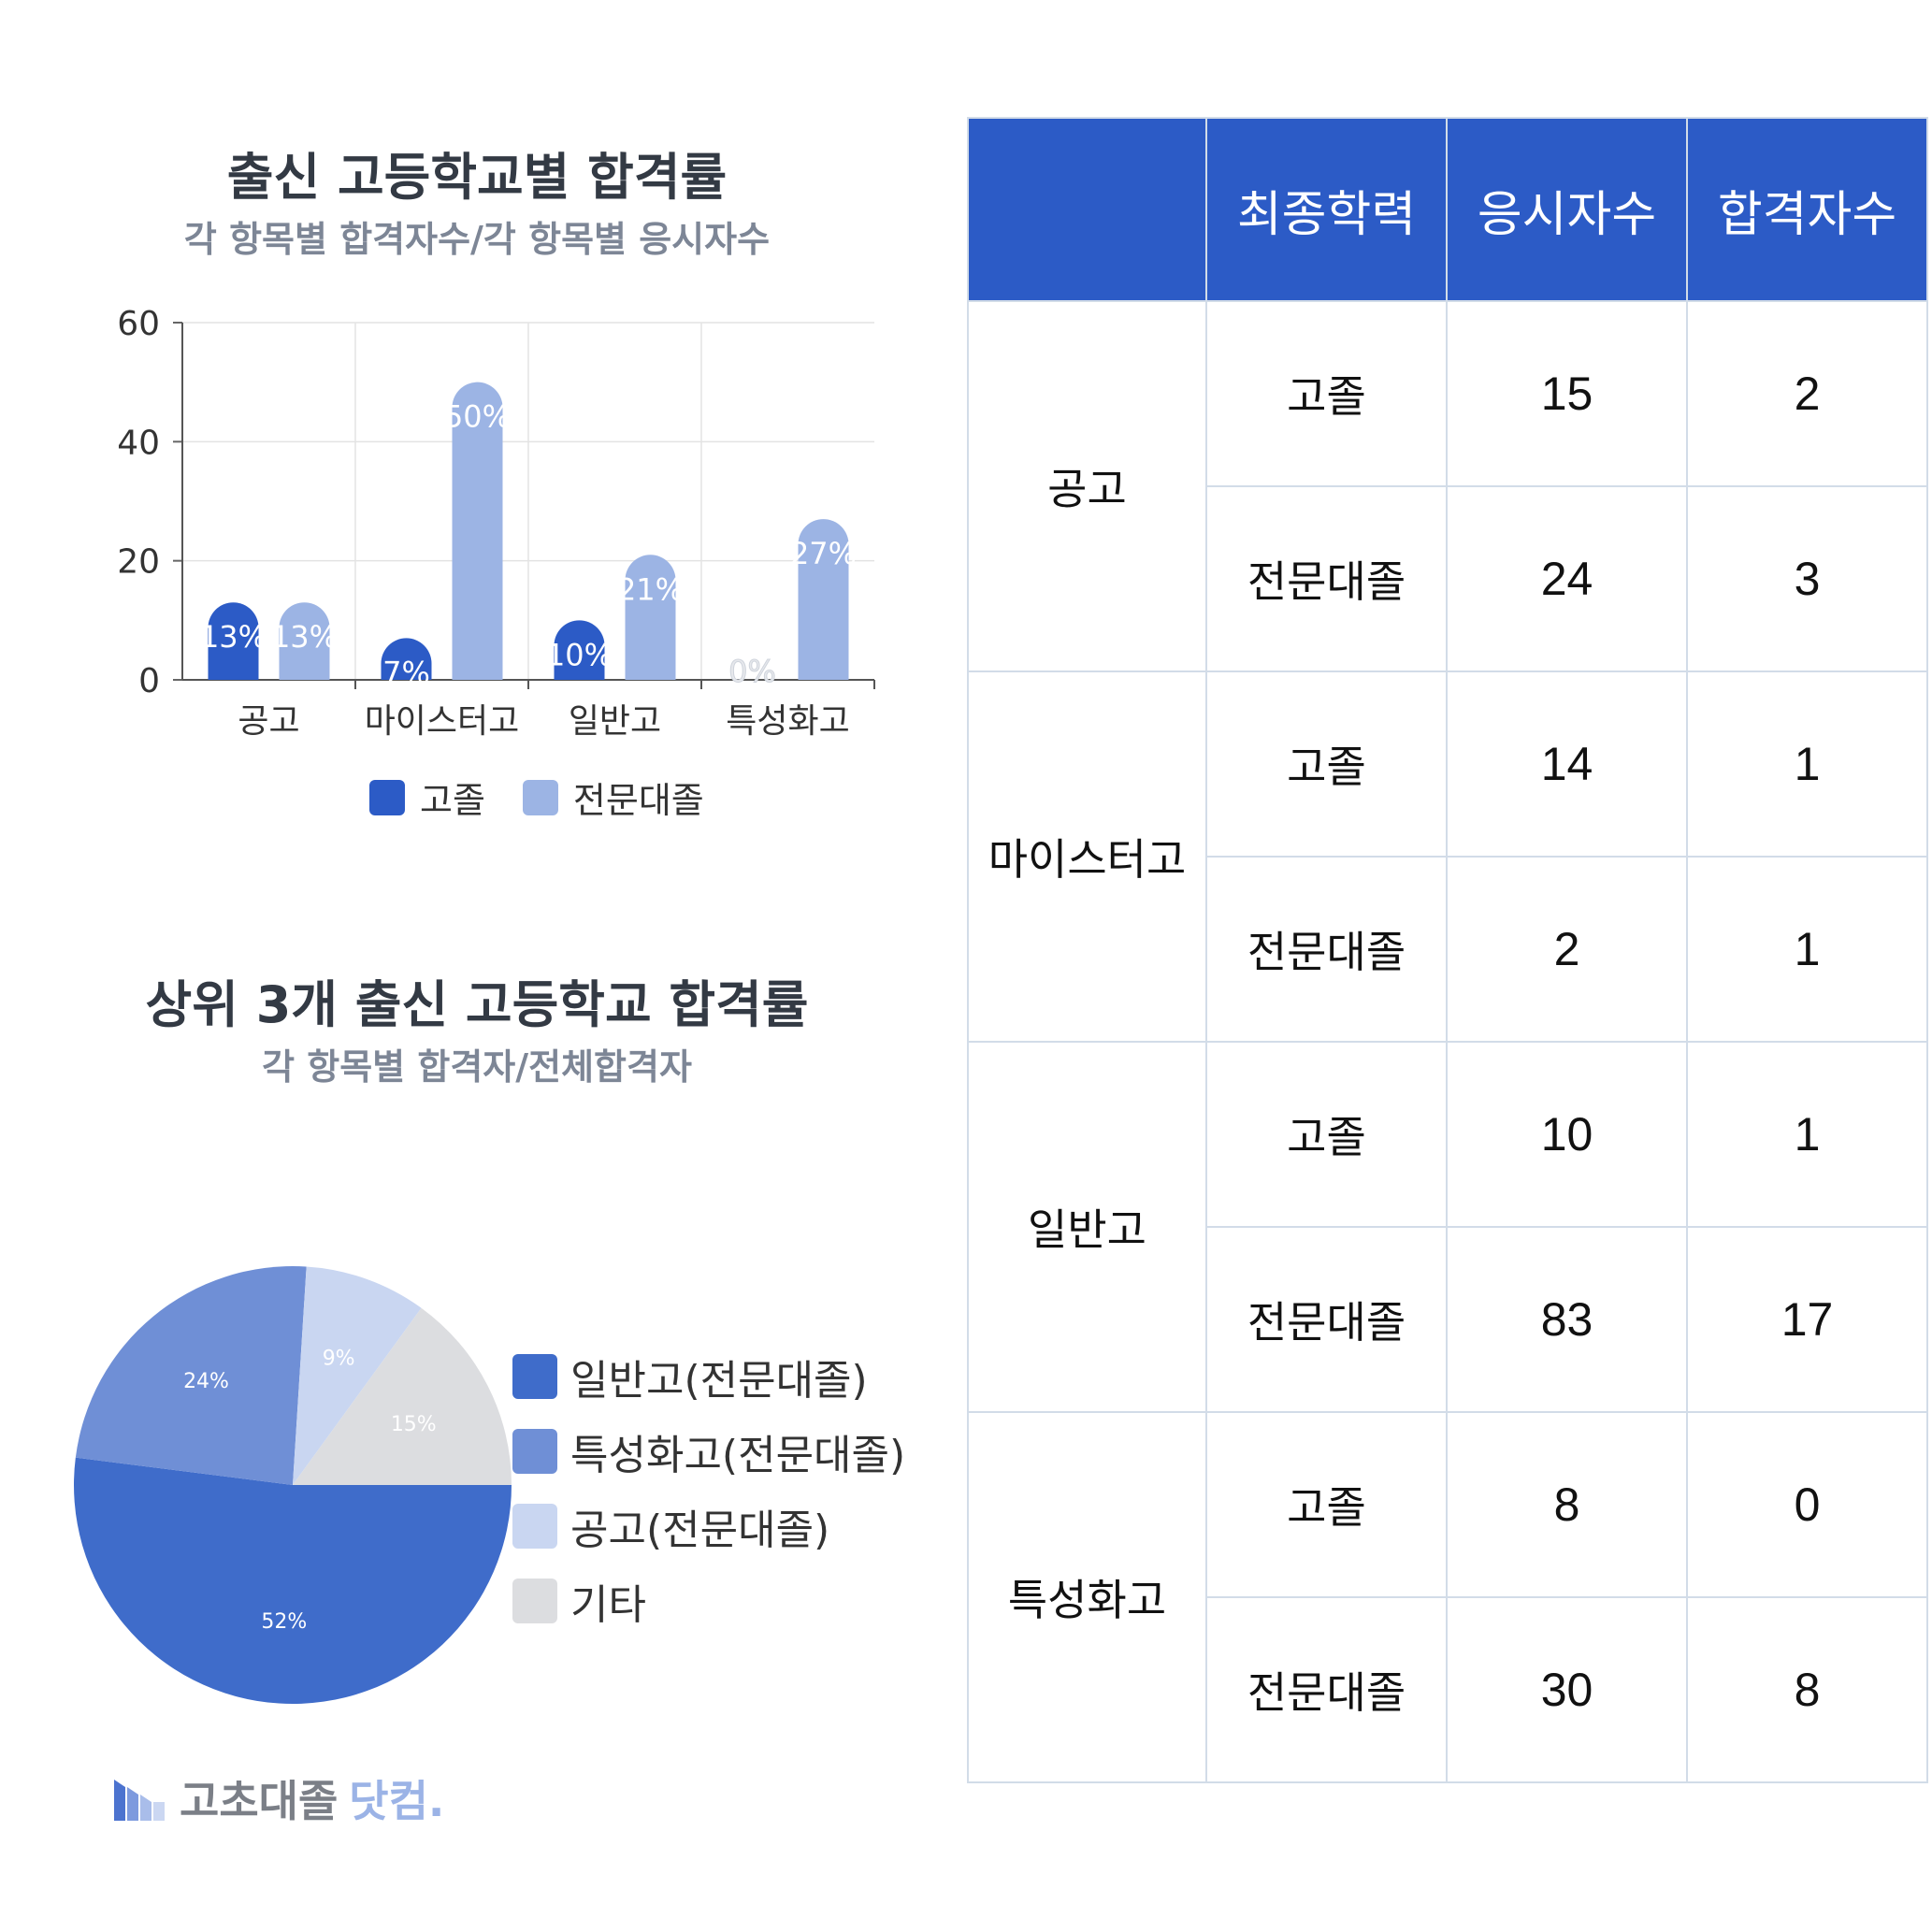 The height and width of the screenshot is (1932, 1932). What do you see at coordinates (259, 1801) in the screenshot?
I see `logo-text-main: 고초대졸` at bounding box center [259, 1801].